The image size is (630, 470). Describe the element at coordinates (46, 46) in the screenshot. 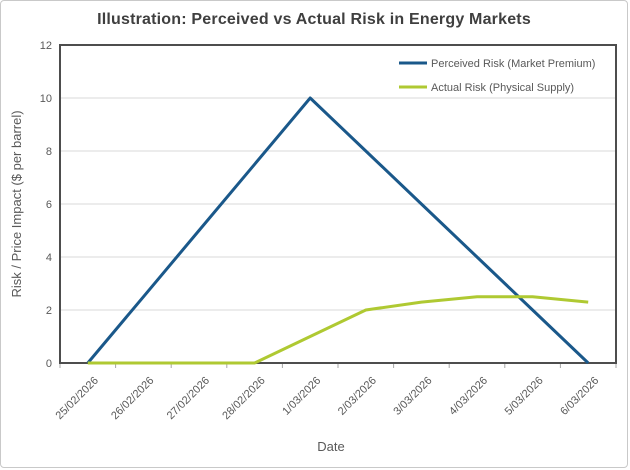

I see `y-tick-label: 12` at that location.